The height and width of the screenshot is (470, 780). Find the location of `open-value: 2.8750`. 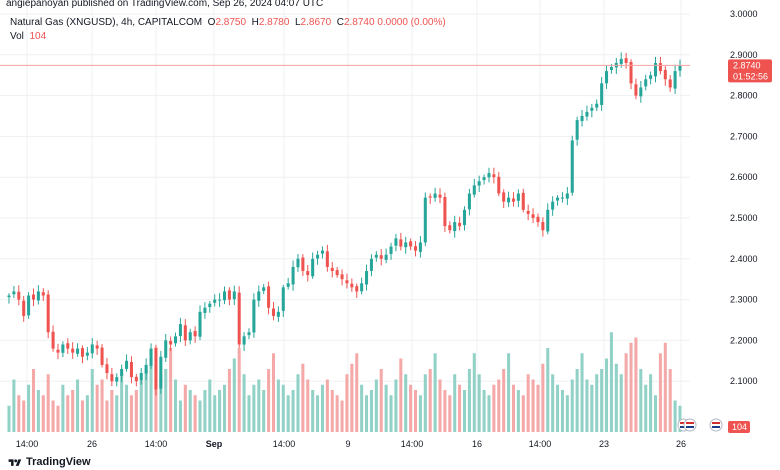

open-value: 2.8750 is located at coordinates (231, 22).